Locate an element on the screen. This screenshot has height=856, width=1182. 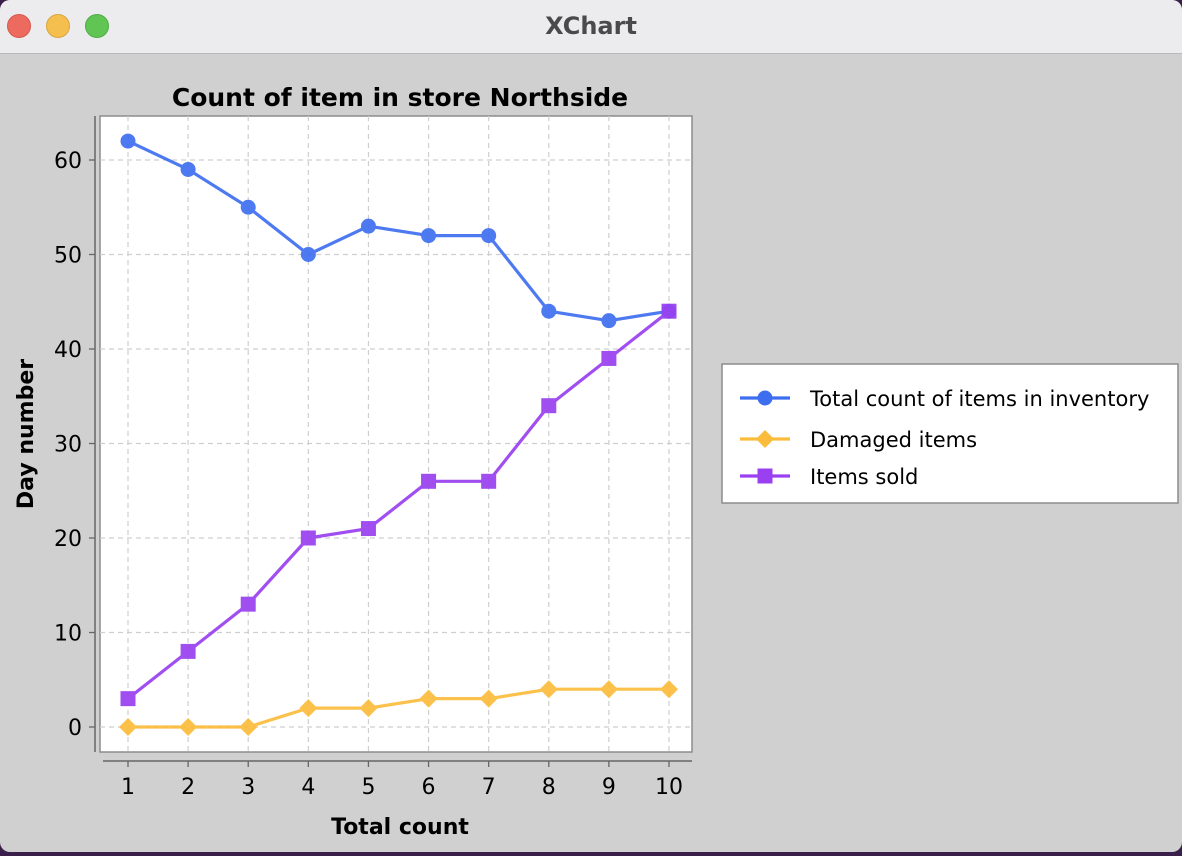
legend-label: Items sold is located at coordinates (864, 477).